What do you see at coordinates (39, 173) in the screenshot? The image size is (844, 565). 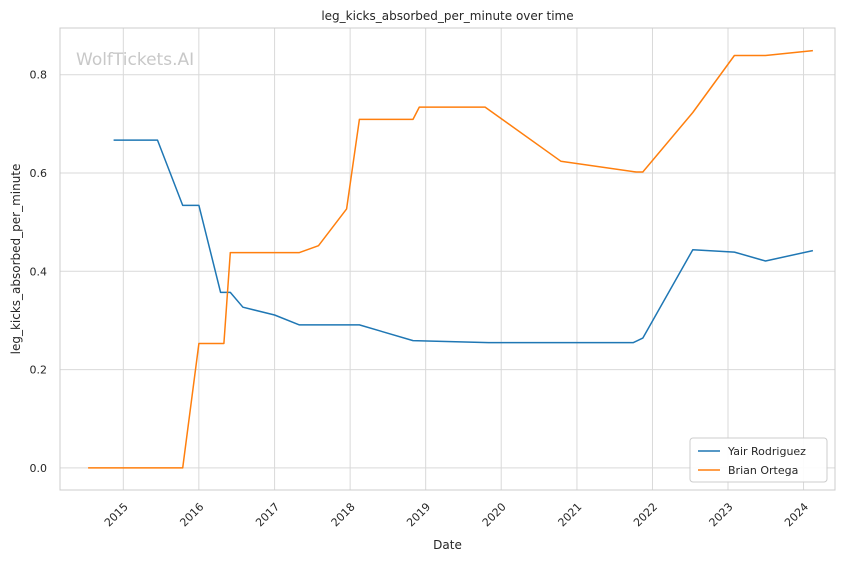 I see `y-tick-label: 0.6` at bounding box center [39, 173].